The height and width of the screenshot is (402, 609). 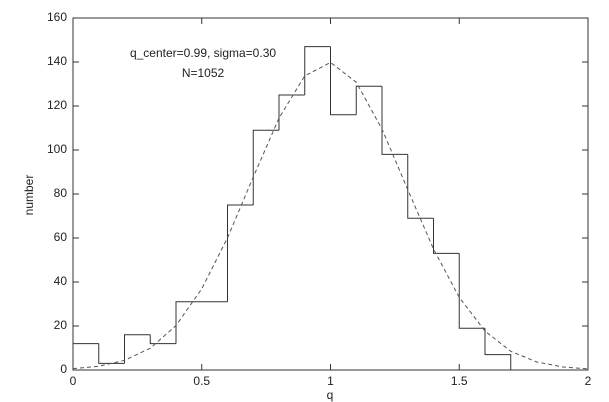 I want to click on x-tick-label: 1.5, so click(x=459, y=381).